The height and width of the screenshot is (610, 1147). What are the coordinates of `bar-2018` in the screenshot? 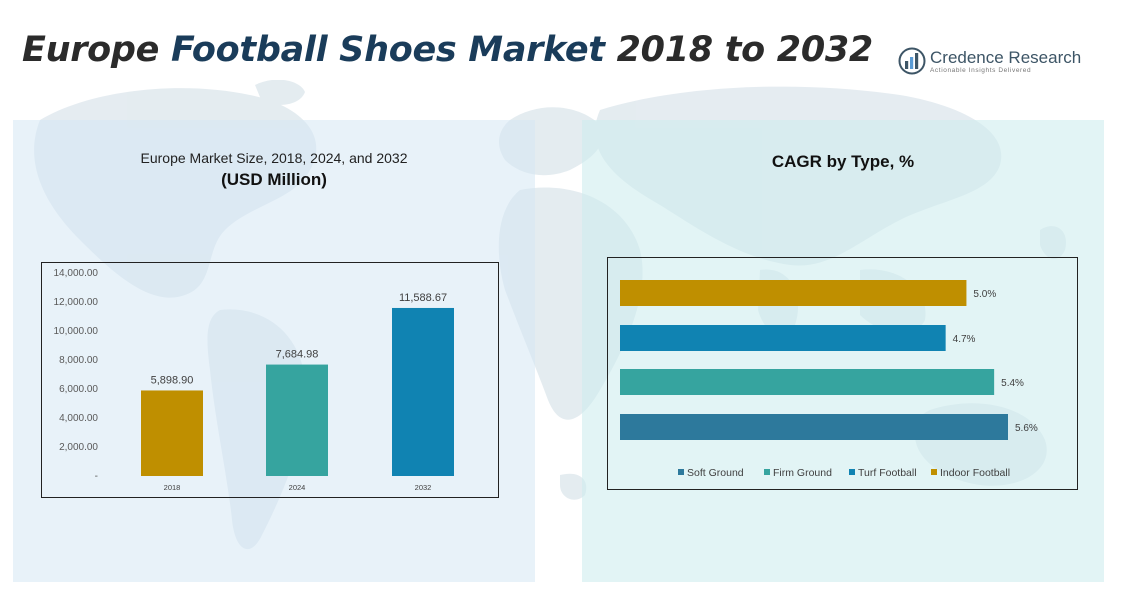 It's located at (172, 433).